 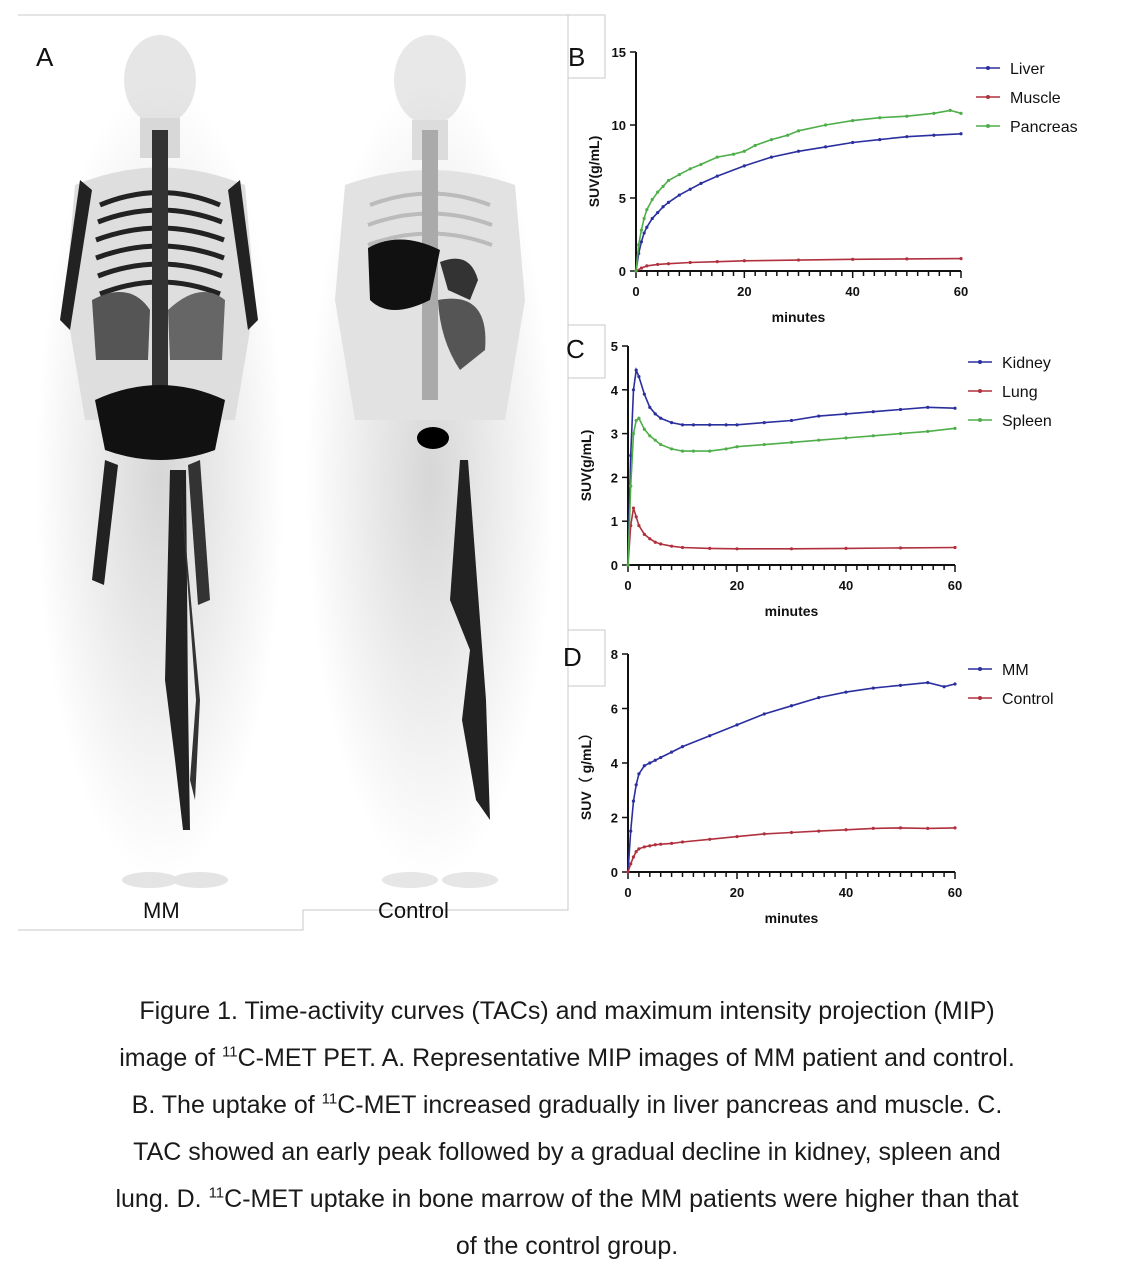 I want to click on x-tick-label: 40, so click(x=852, y=291).